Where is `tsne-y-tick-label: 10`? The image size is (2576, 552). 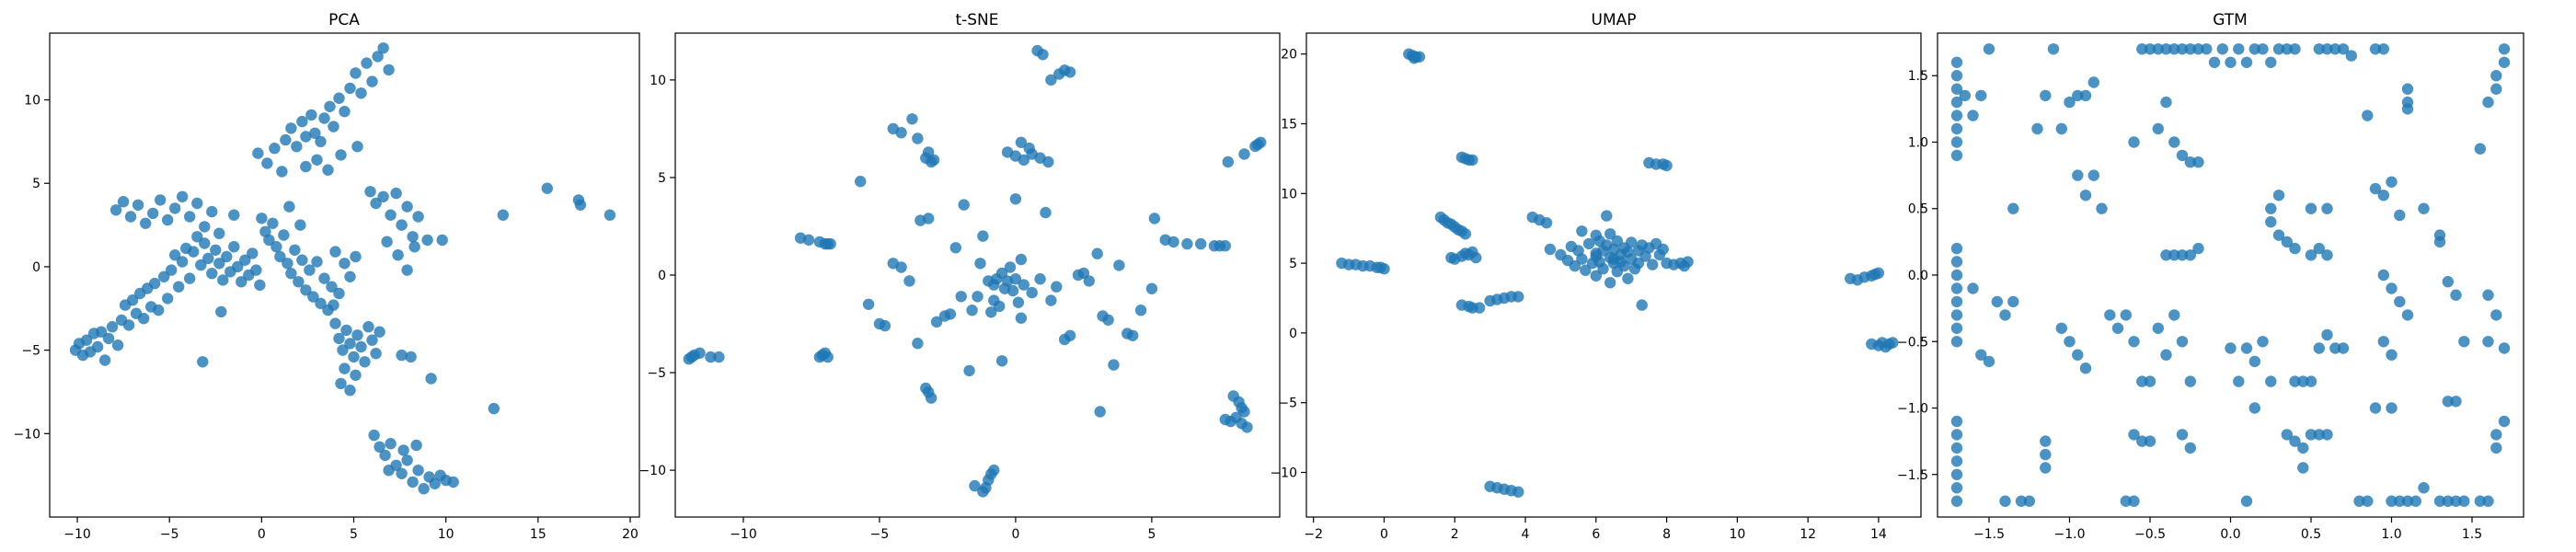
tsne-y-tick-label: 10 is located at coordinates (658, 81).